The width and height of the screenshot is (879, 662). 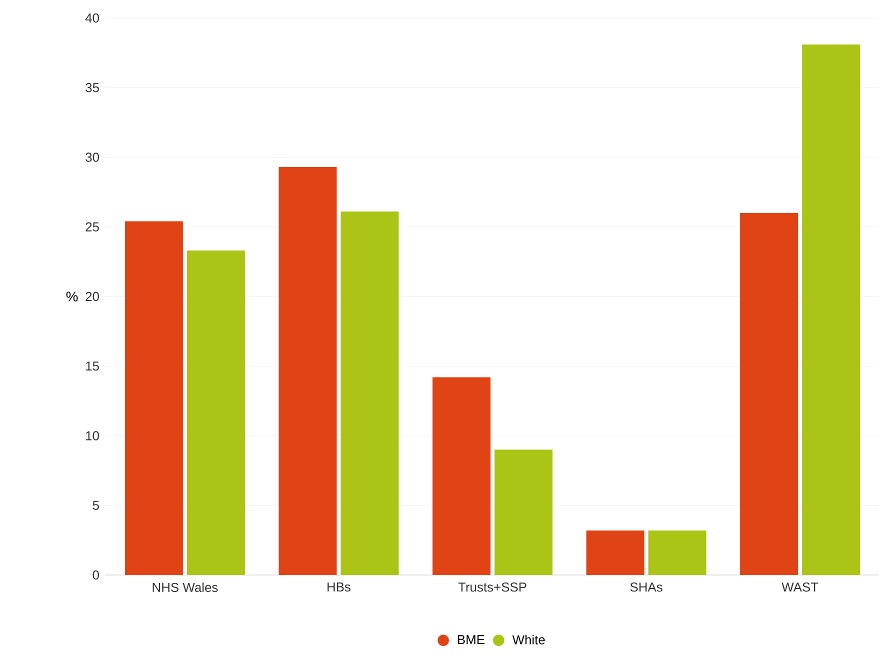 What do you see at coordinates (185, 587) in the screenshot?
I see `x-tick-label: NHS Wales` at bounding box center [185, 587].